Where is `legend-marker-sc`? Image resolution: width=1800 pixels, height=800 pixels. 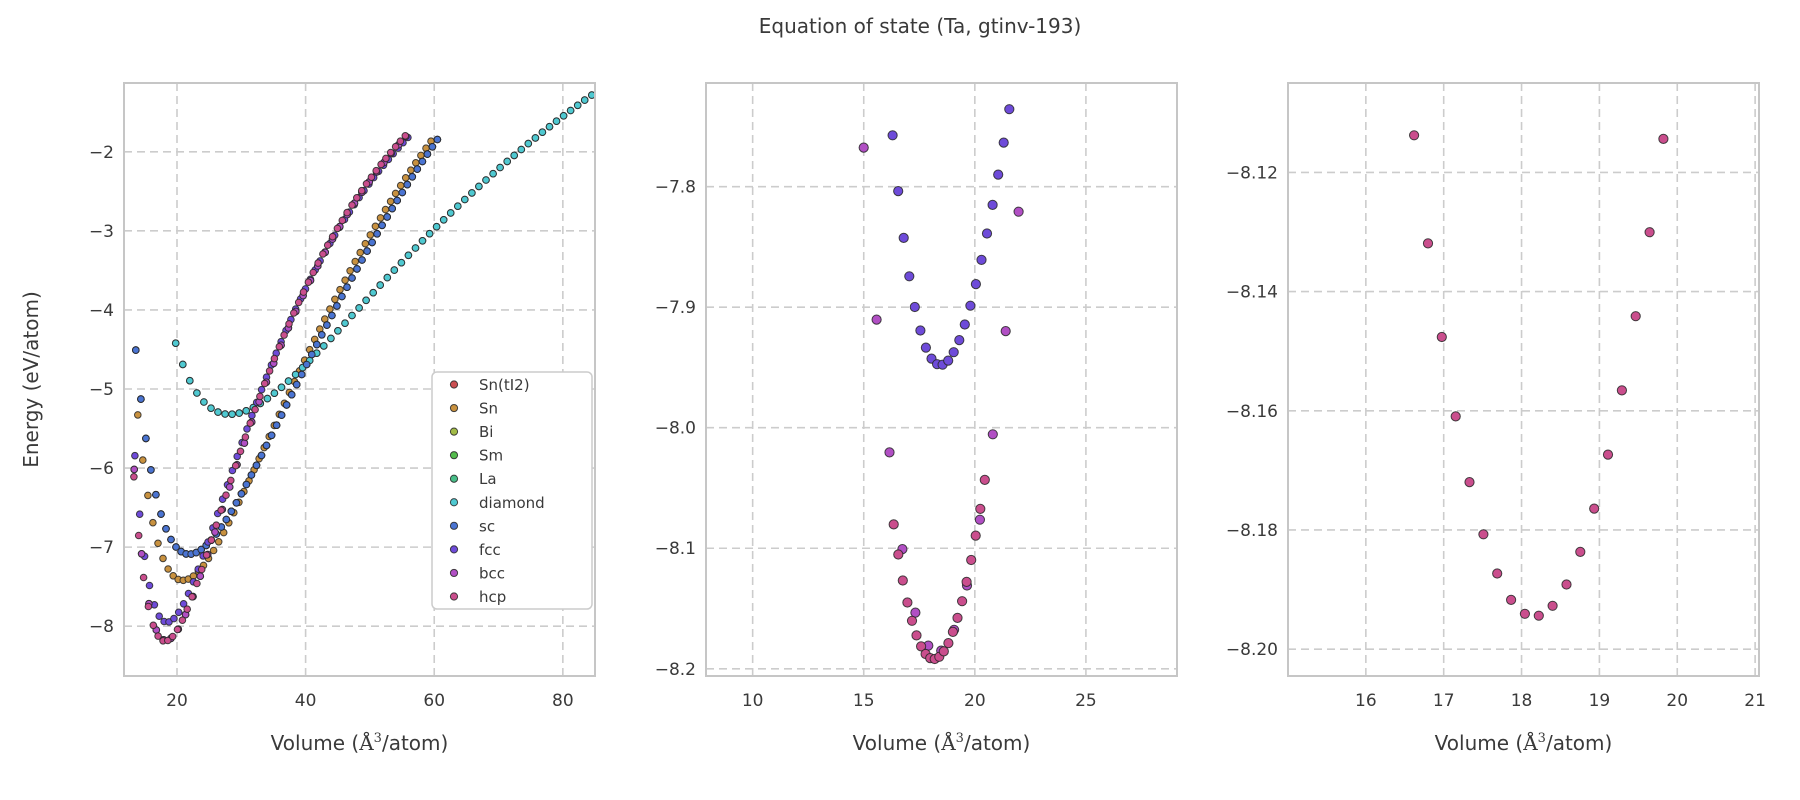
legend-marker-sc is located at coordinates (454, 525).